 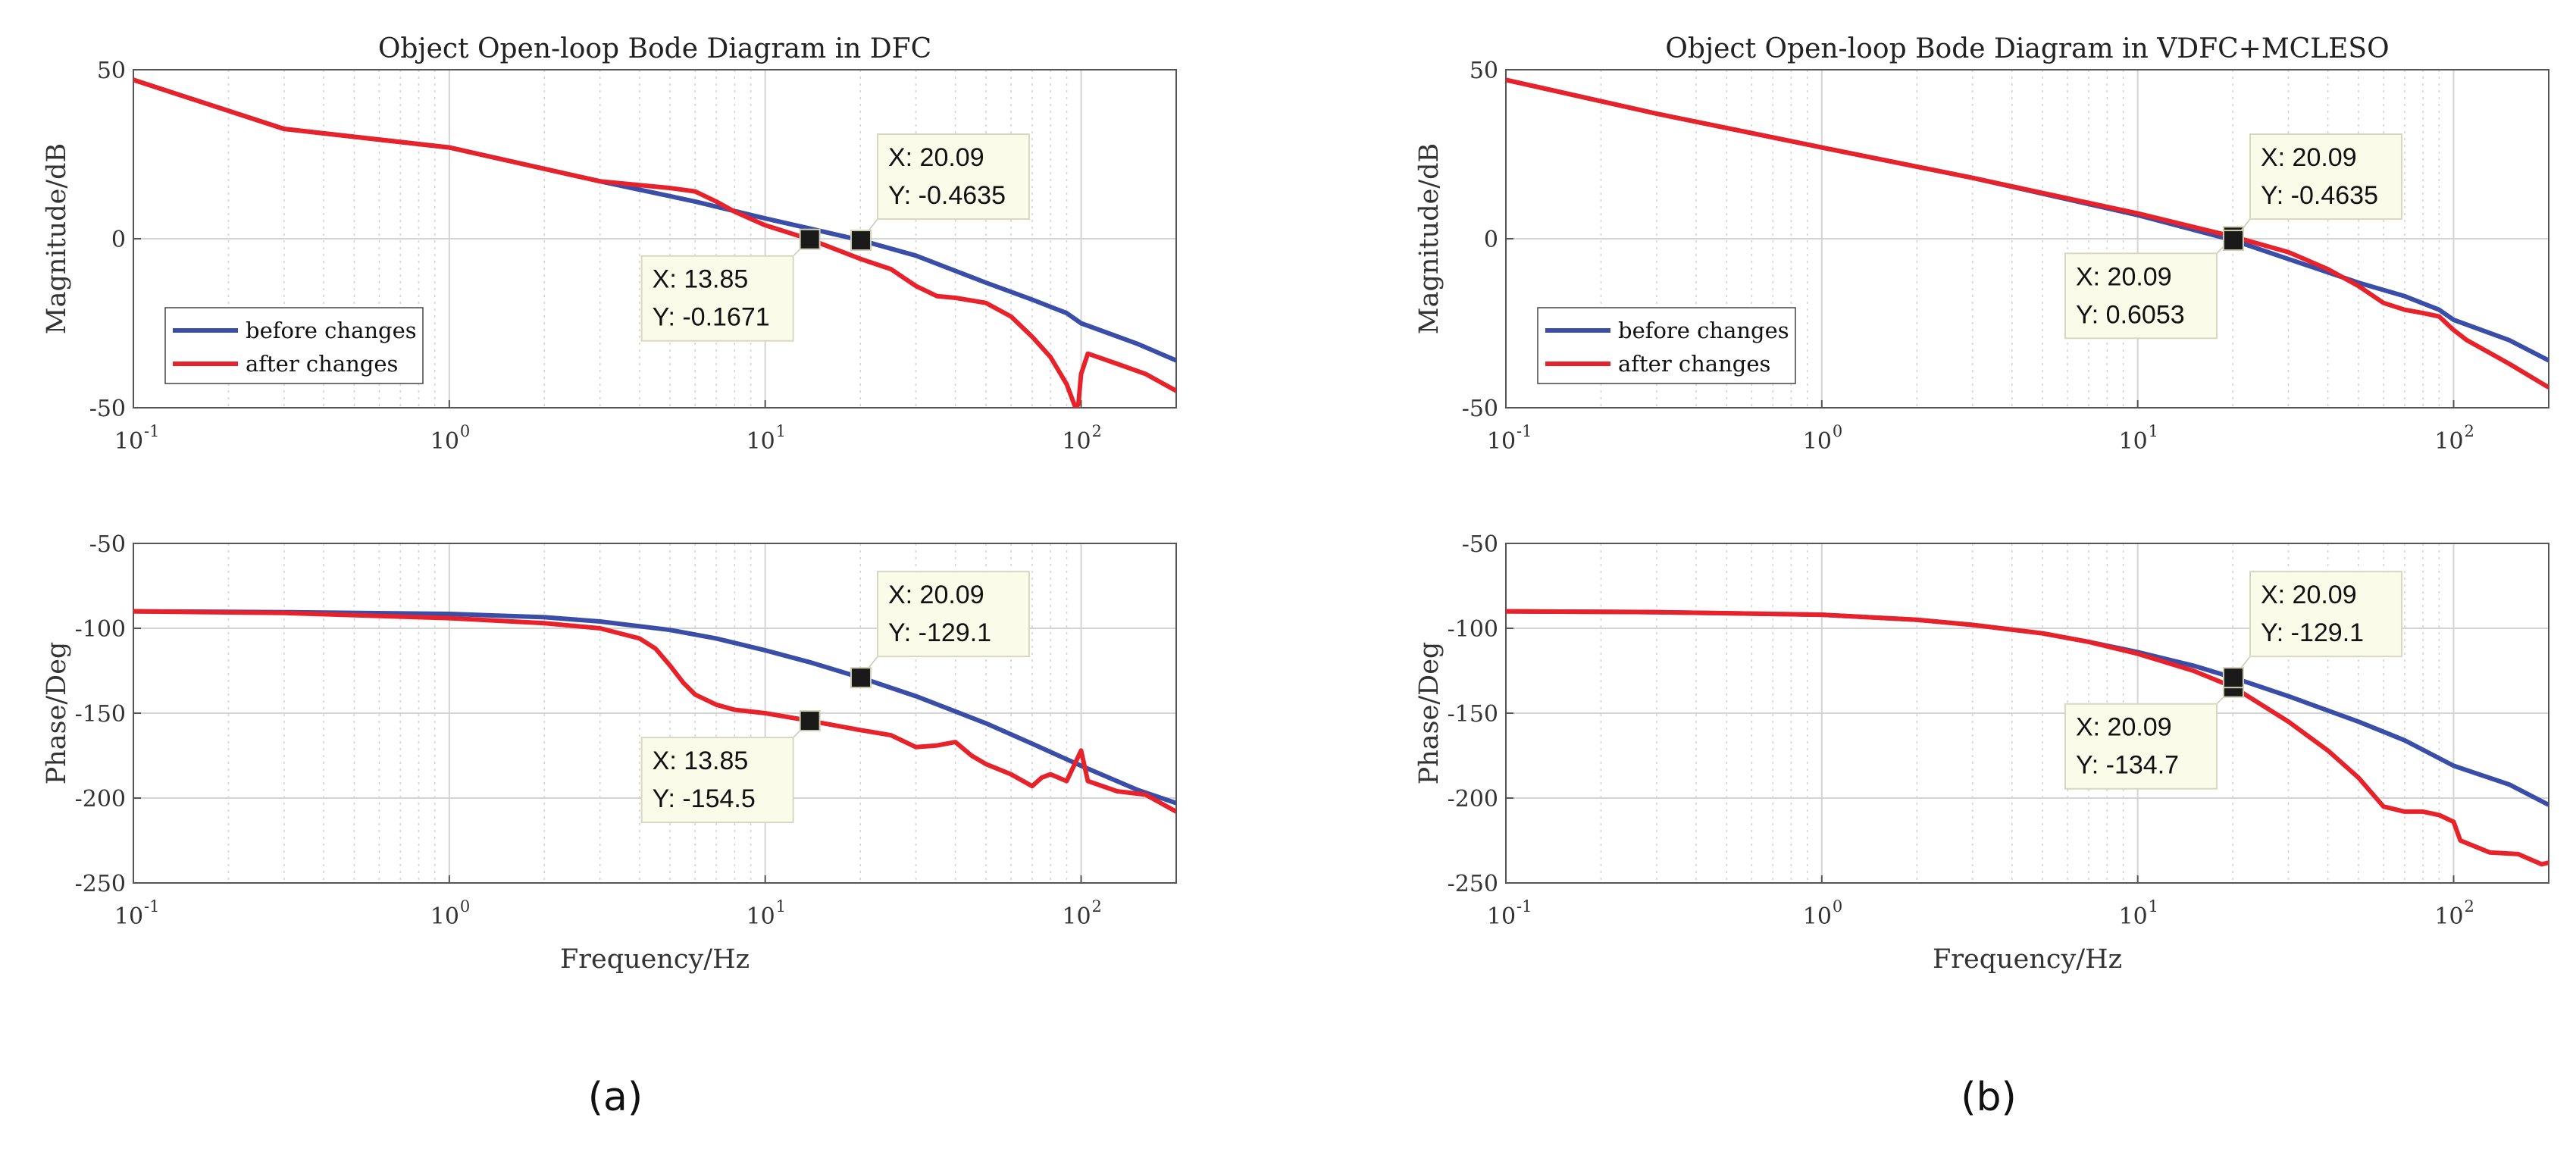 I want to click on datatip-y-text: Y: 0.6053, so click(x=2131, y=314).